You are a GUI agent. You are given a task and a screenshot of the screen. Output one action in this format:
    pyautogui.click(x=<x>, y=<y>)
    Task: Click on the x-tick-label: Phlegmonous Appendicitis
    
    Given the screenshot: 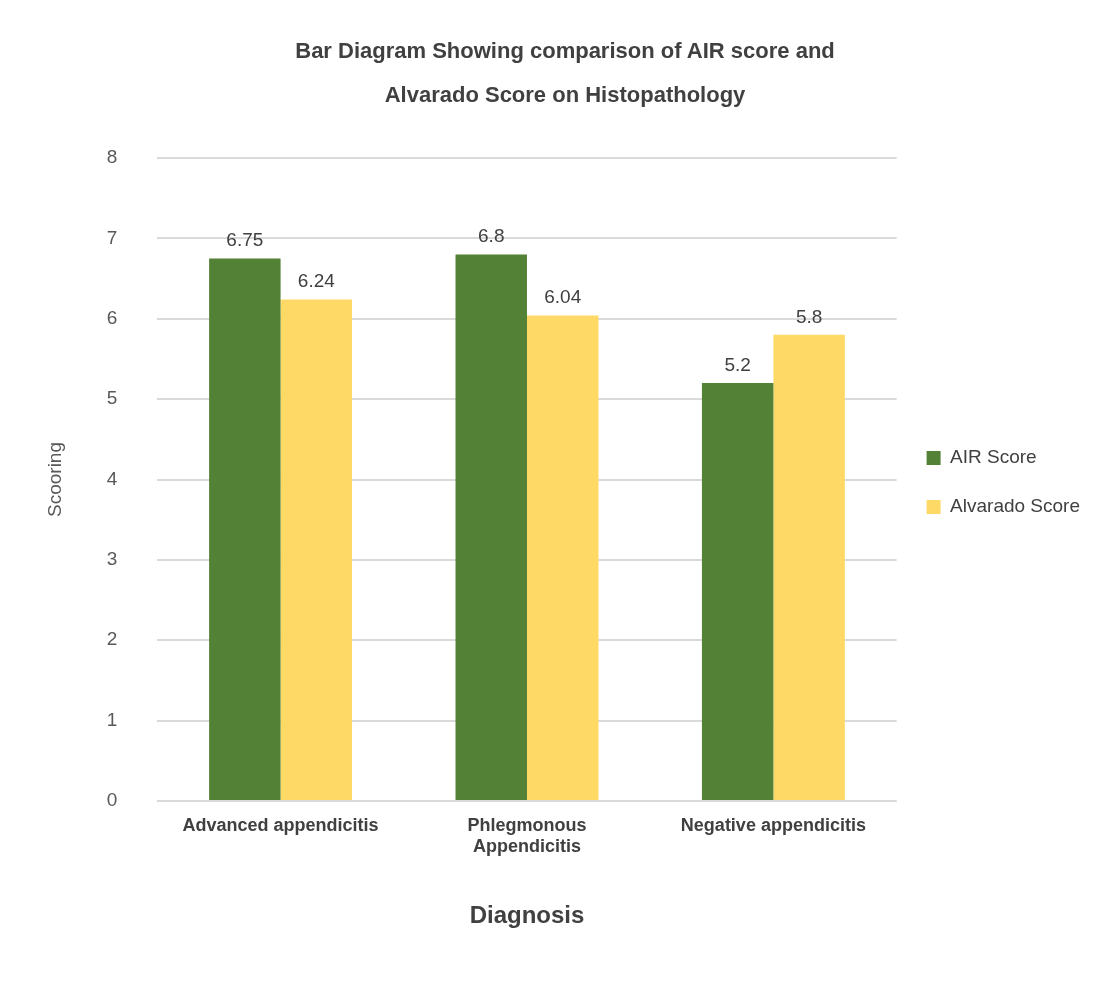 What is the action you would take?
    pyautogui.click(x=527, y=835)
    